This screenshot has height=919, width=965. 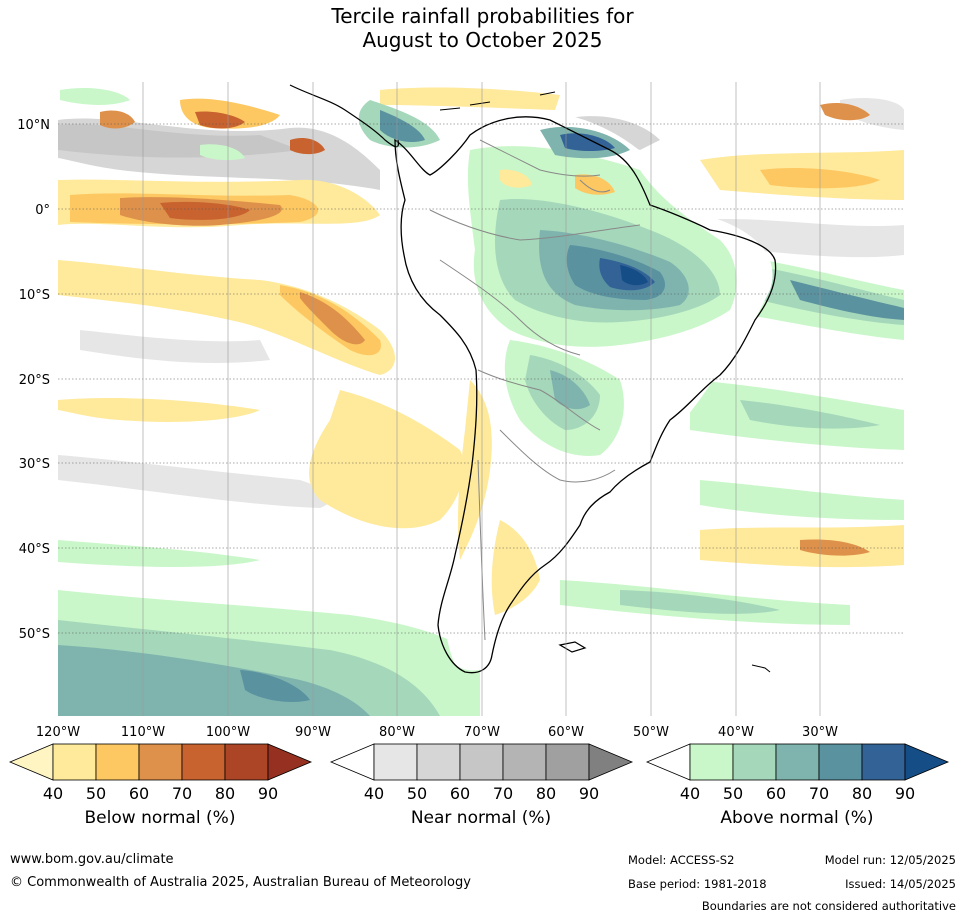 What do you see at coordinates (34, 549) in the screenshot?
I see `lat-label: 40°S` at bounding box center [34, 549].